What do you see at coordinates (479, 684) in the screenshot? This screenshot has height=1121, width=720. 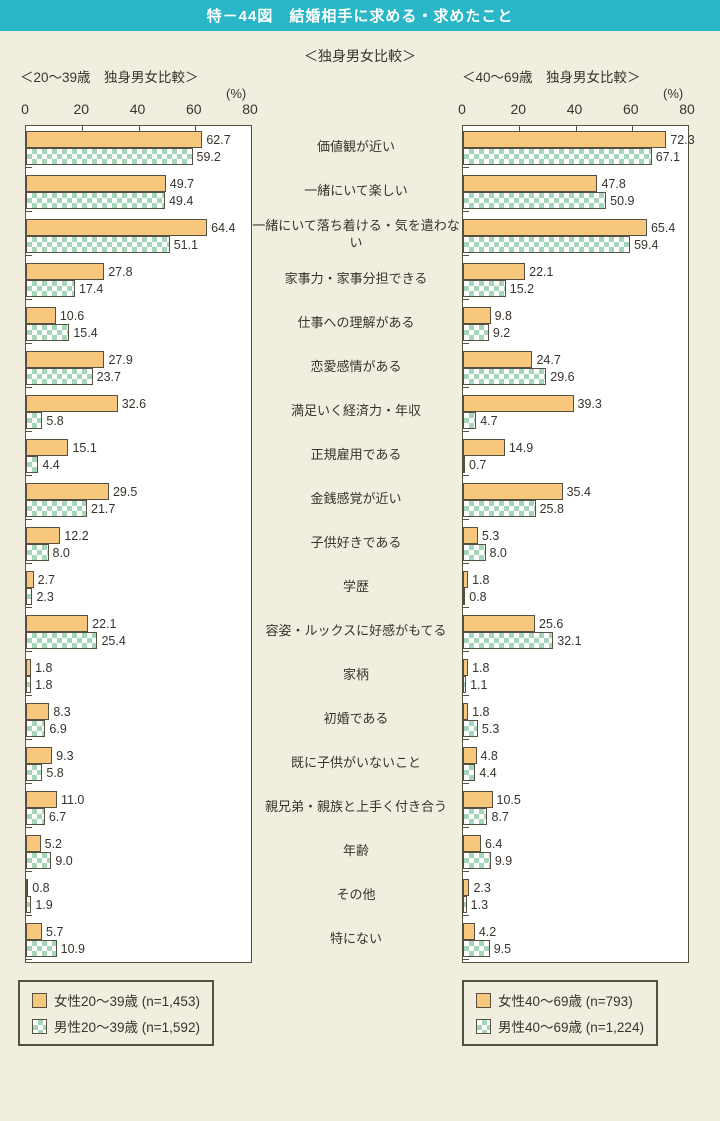 I see `bar-value-label: 1.1` at bounding box center [479, 684].